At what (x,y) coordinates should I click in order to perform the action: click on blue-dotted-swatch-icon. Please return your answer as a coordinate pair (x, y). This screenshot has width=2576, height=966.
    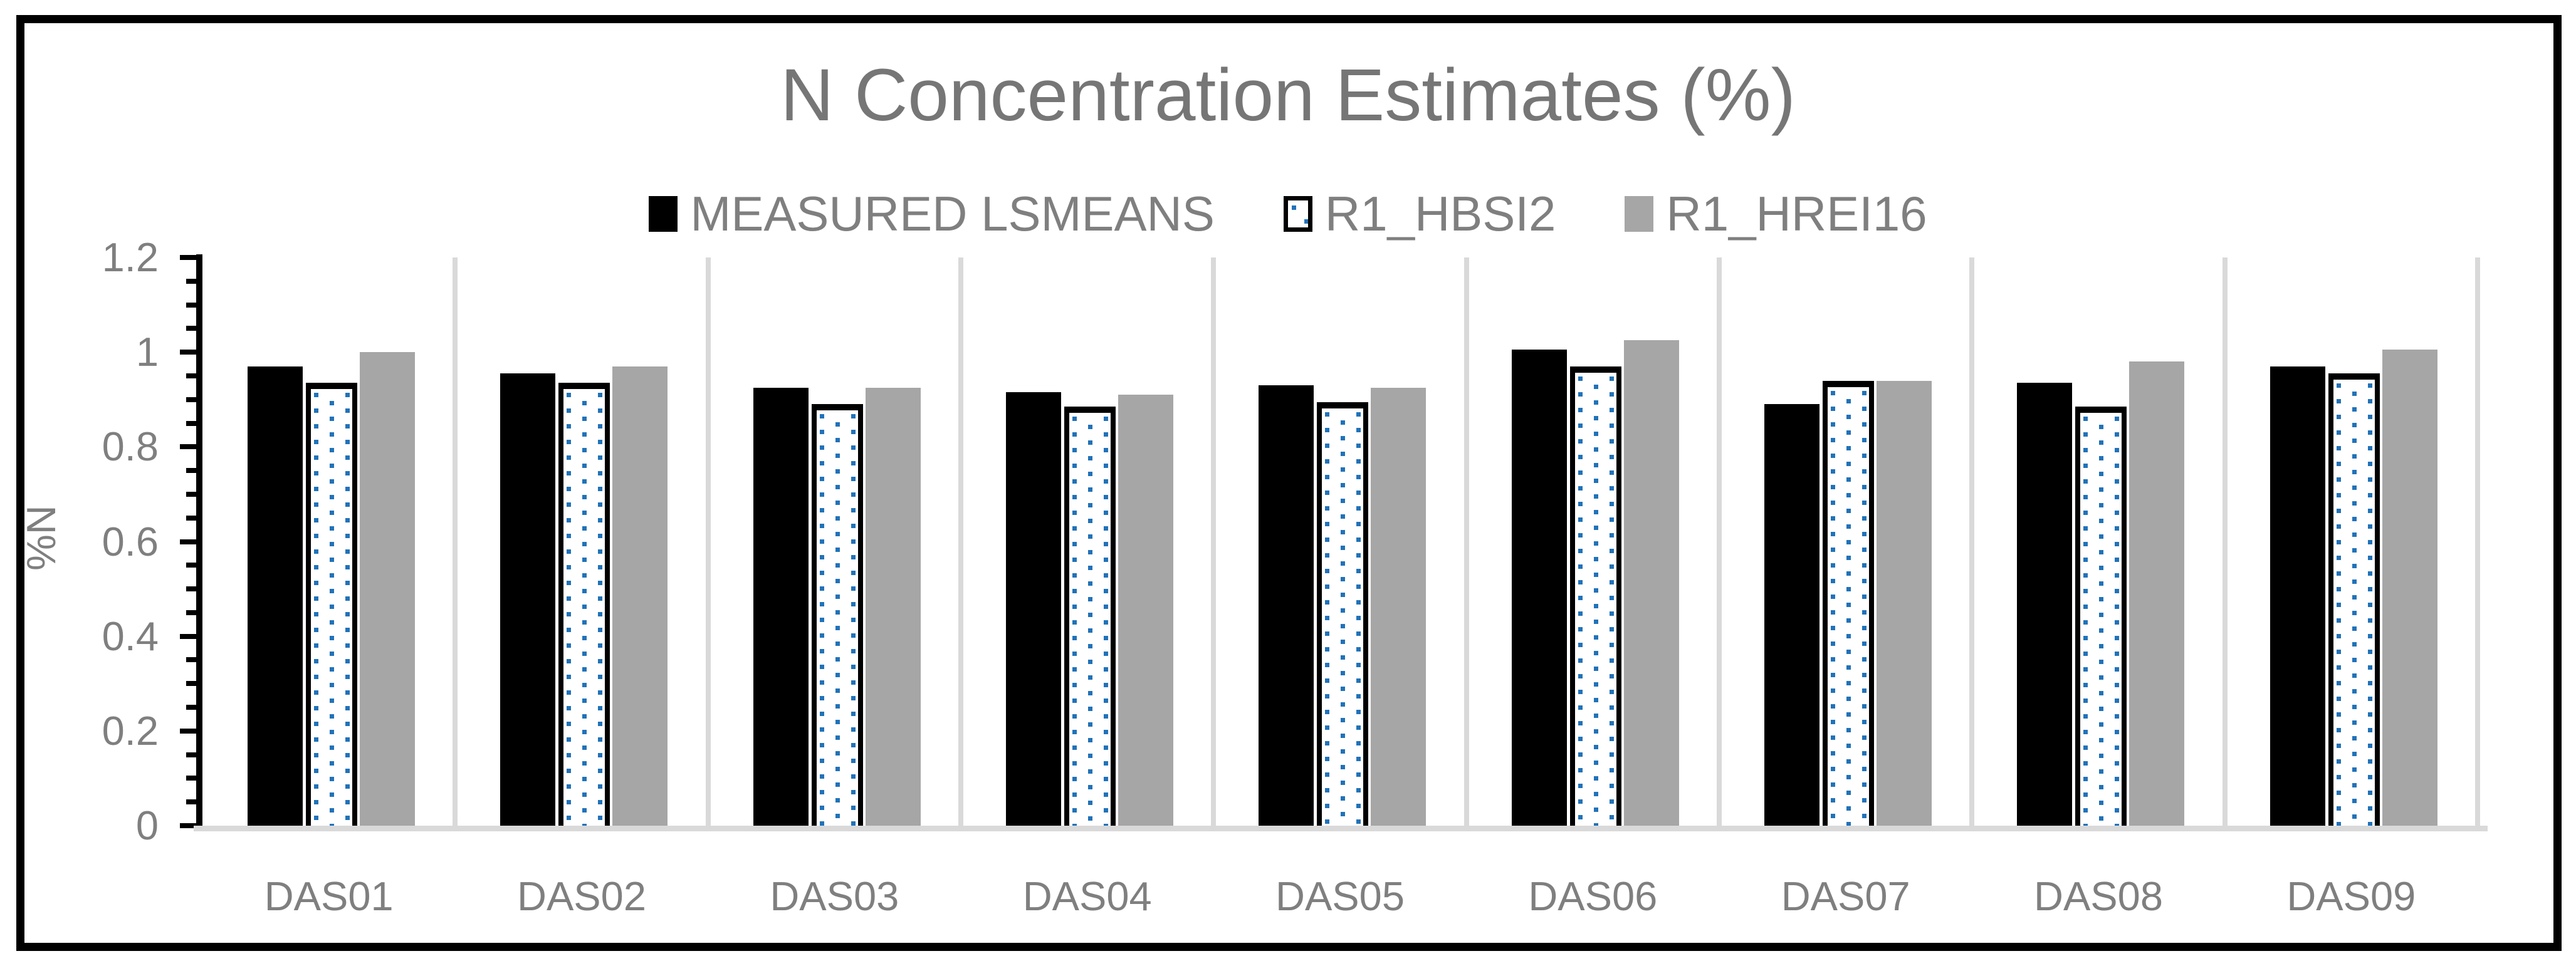
    Looking at the image, I should click on (1297, 214).